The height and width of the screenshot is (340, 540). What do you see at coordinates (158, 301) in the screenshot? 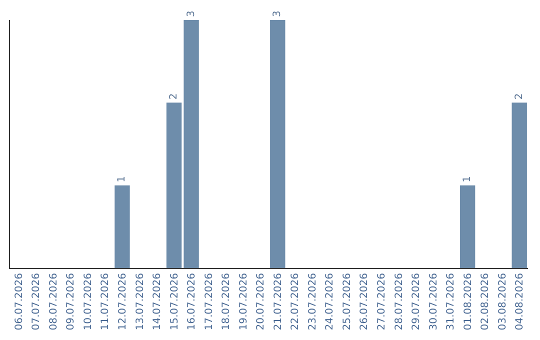
I see `x-tick-label: 14.07.2026` at bounding box center [158, 301].